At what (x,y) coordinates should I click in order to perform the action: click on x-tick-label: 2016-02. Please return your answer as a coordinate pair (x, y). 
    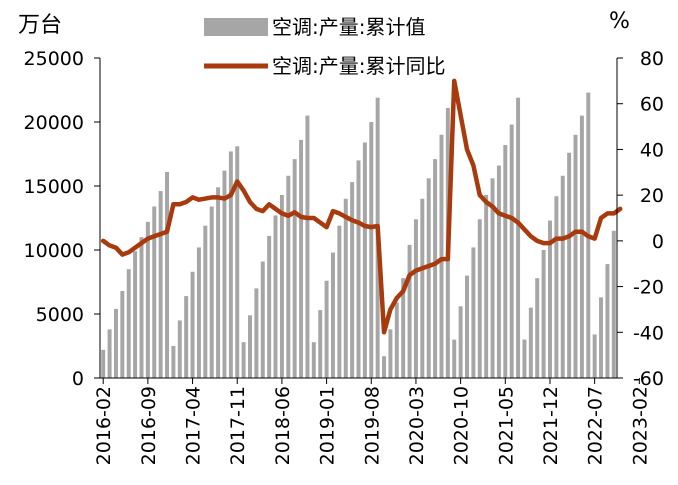
    Looking at the image, I should click on (104, 425).